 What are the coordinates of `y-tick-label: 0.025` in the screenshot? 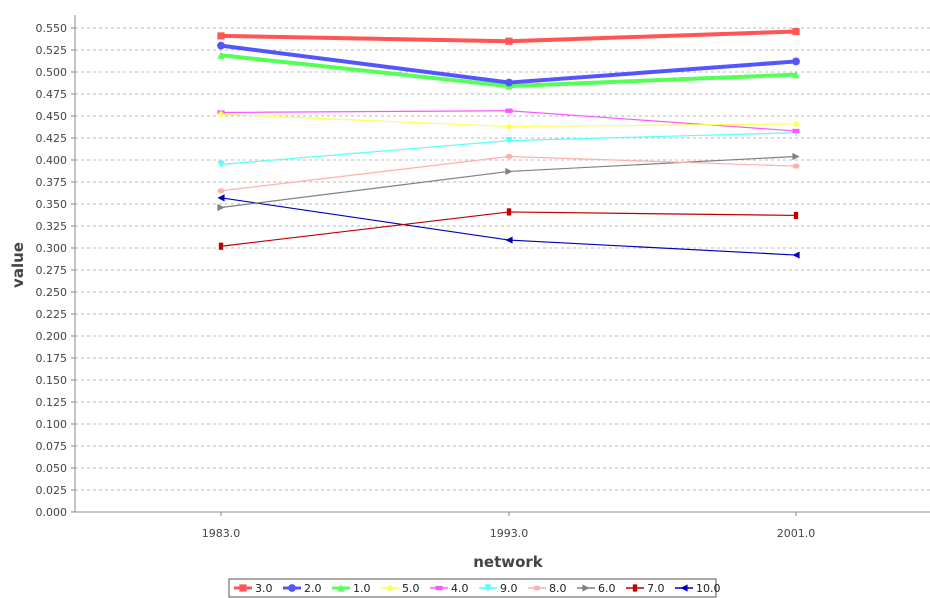 It's located at (52, 490).